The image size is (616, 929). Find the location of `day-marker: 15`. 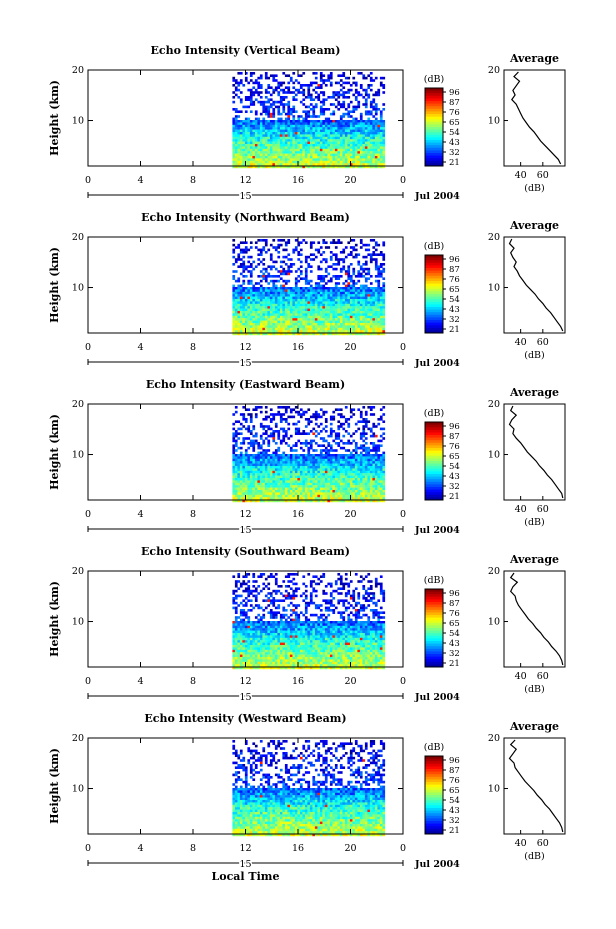

day-marker: 15 is located at coordinates (245, 196).